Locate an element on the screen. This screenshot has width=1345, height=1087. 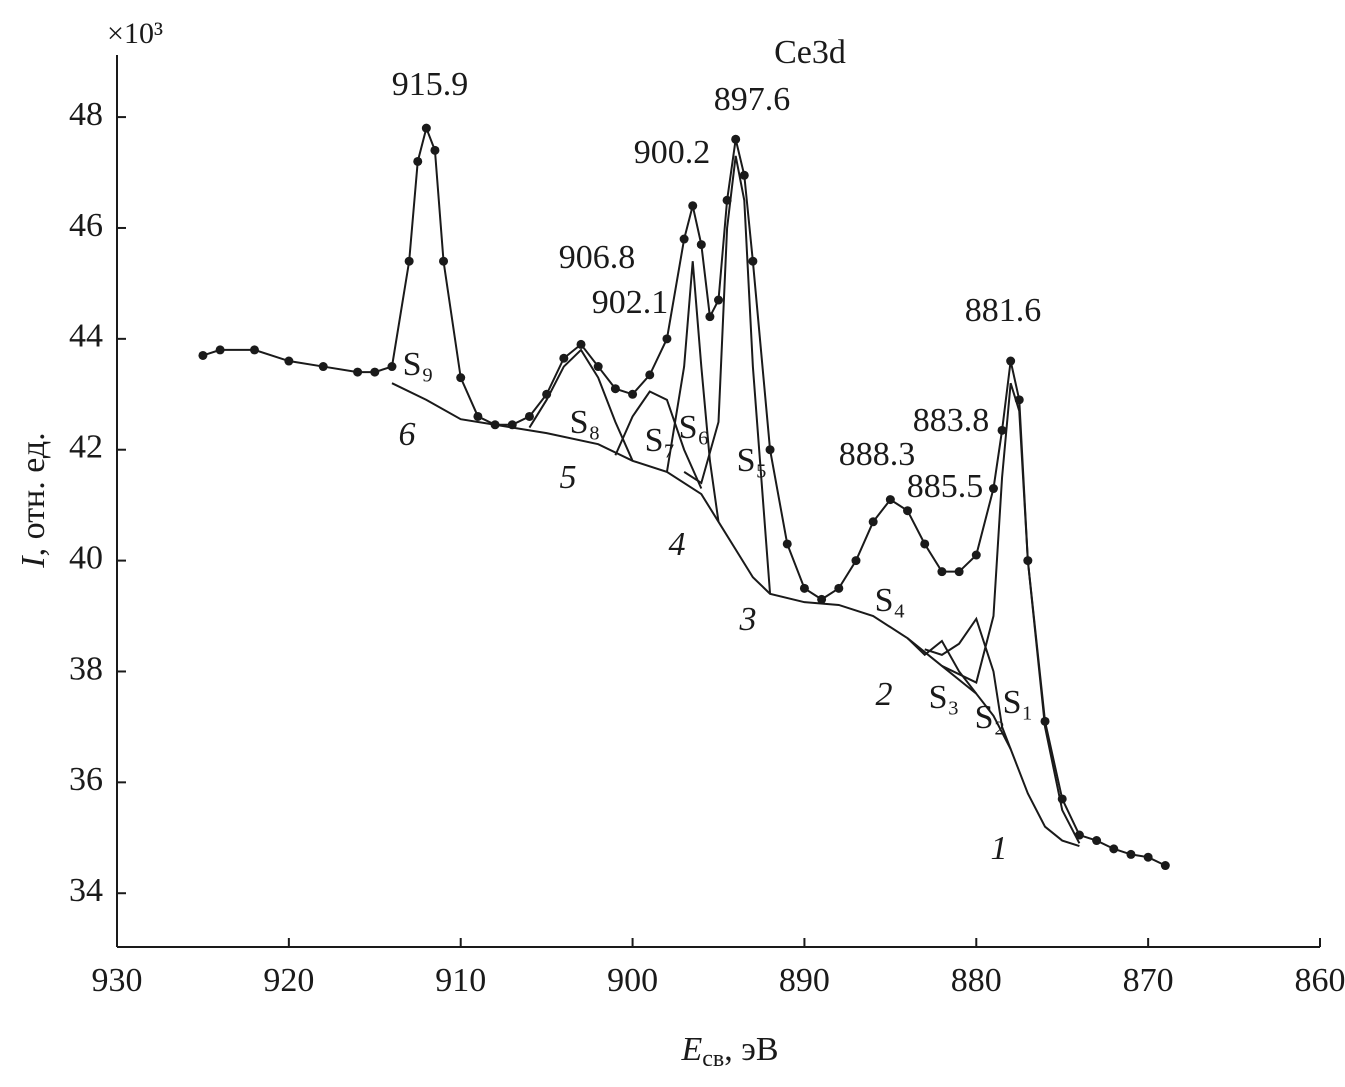
peak-label: 902.1 is located at coordinates (630, 302).